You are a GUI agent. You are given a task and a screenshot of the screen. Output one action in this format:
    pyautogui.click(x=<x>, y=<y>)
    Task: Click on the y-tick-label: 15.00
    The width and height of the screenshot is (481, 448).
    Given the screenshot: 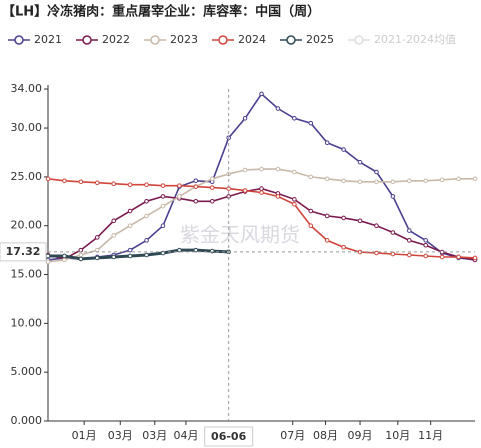 What is the action you would take?
    pyautogui.click(x=27, y=274)
    